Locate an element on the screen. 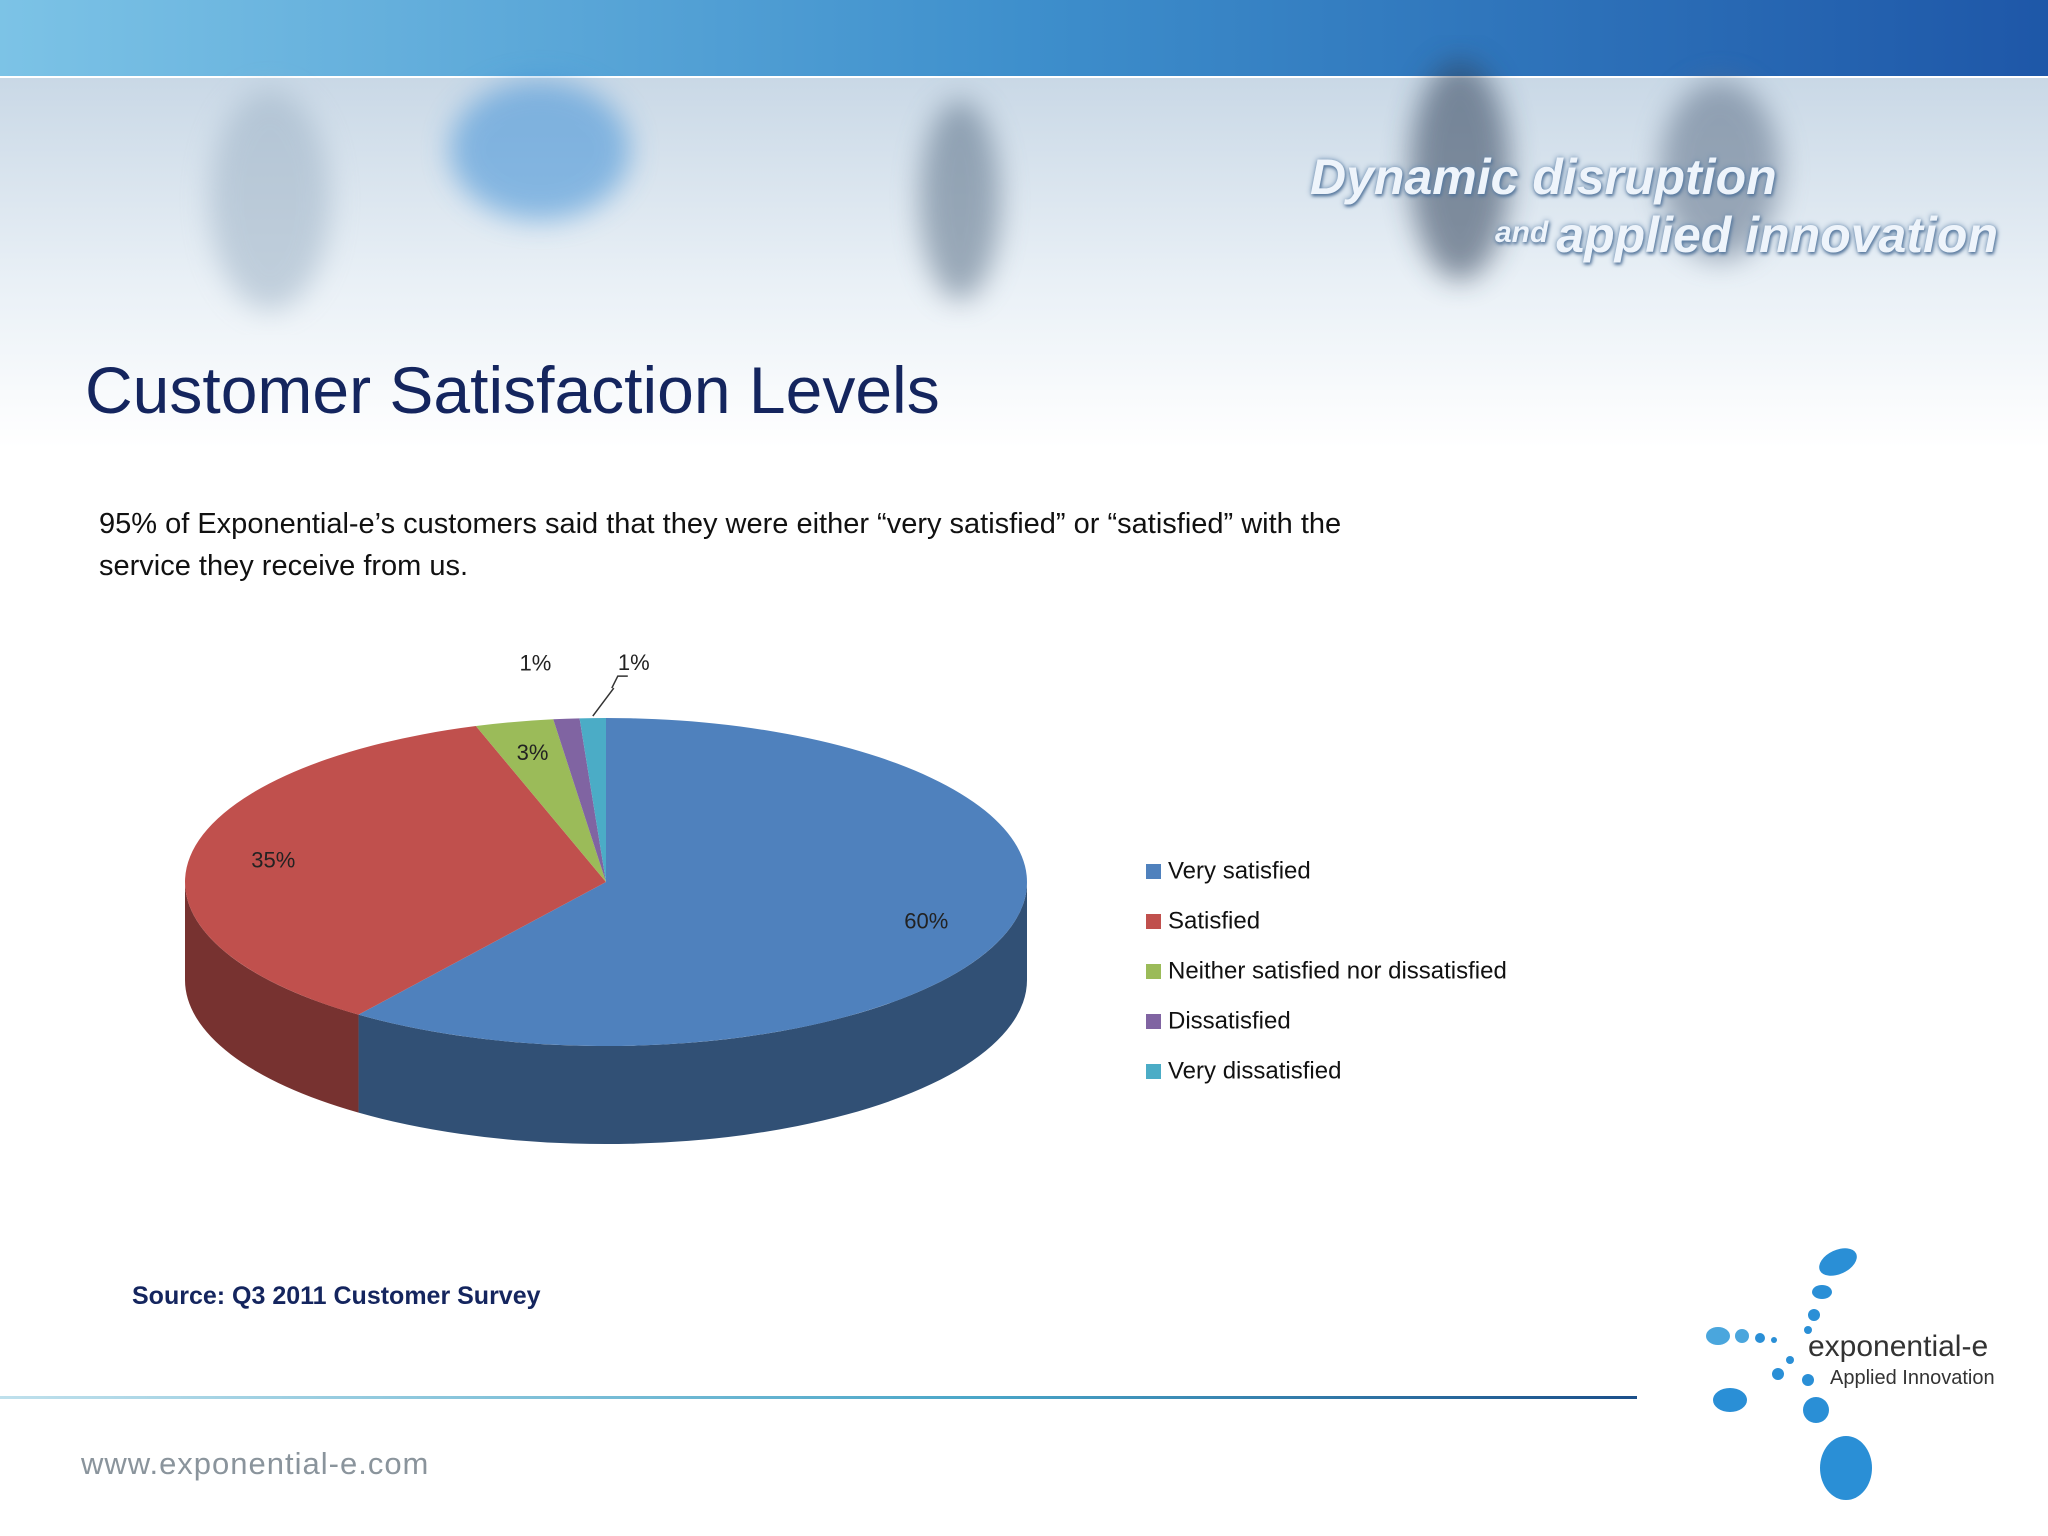 This screenshot has height=1536, width=2048. chart-title: Customer Satisfaction Levels is located at coordinates (512, 390).